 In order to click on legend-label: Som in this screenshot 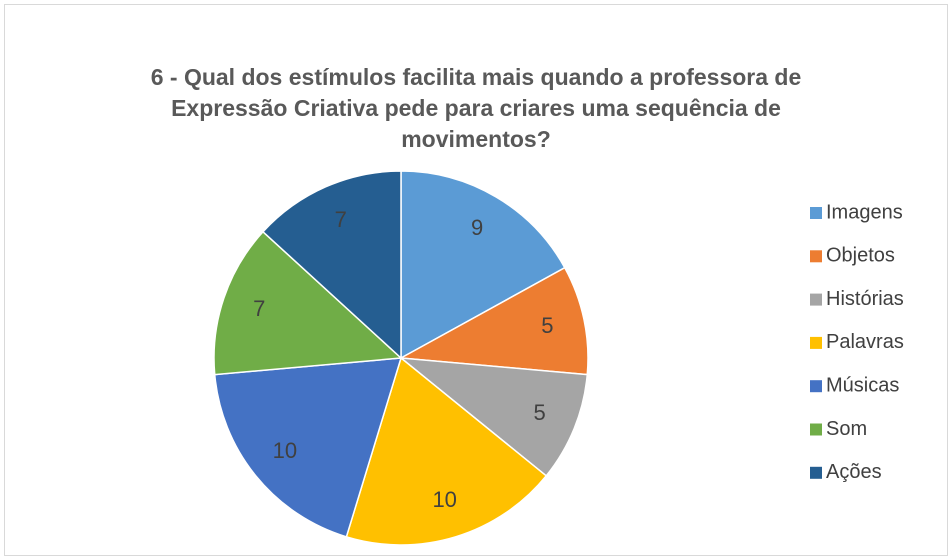, I will do `click(846, 429)`.